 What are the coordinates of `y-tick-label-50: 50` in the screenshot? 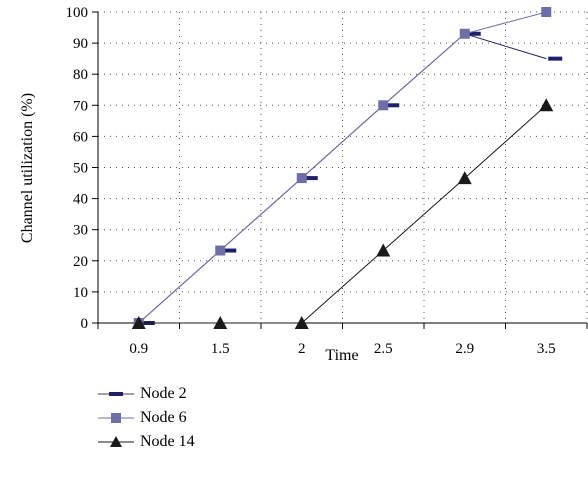 It's located at (80, 169).